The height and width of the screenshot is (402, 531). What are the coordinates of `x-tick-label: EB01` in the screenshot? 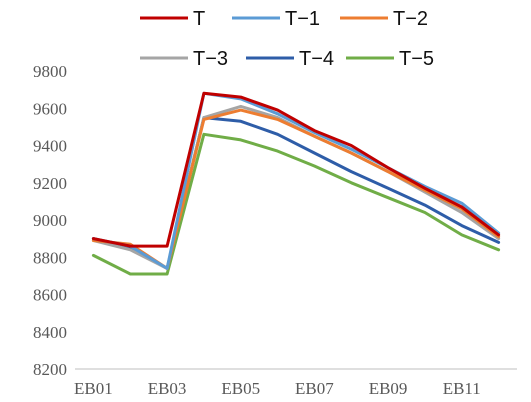 It's located at (93, 388).